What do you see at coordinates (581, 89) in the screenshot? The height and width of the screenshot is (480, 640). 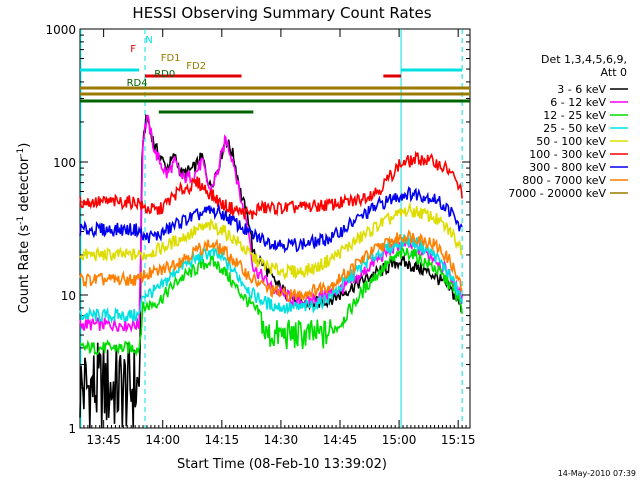 I see `legend-label: 3 - 6 keV` at bounding box center [581, 89].